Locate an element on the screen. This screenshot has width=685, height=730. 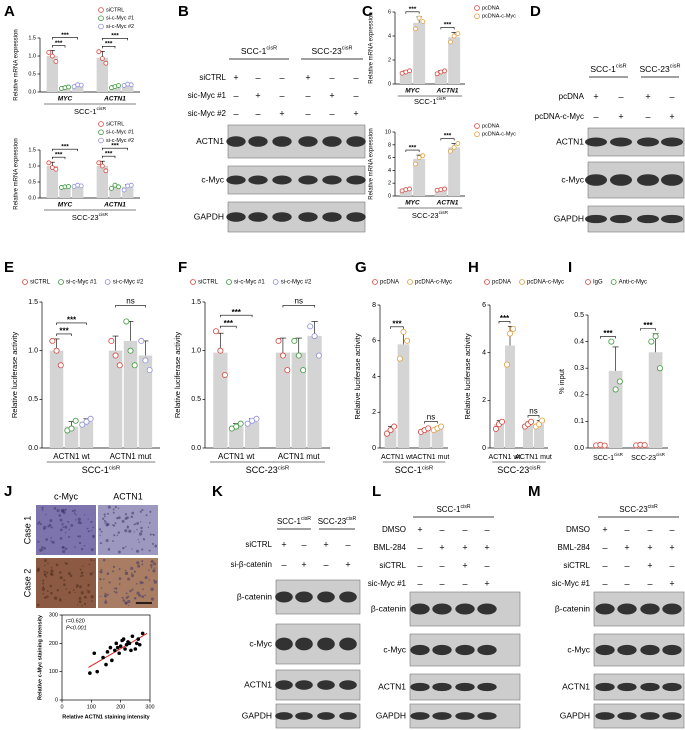
error-bar is located at coordinates (115, 343).